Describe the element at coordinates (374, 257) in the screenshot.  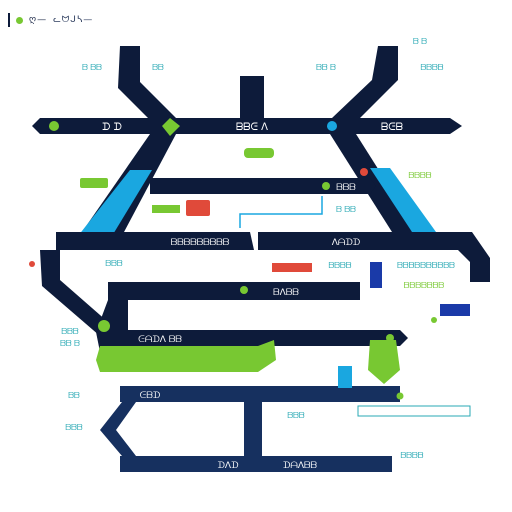
I see `track-mid-right` at that location.